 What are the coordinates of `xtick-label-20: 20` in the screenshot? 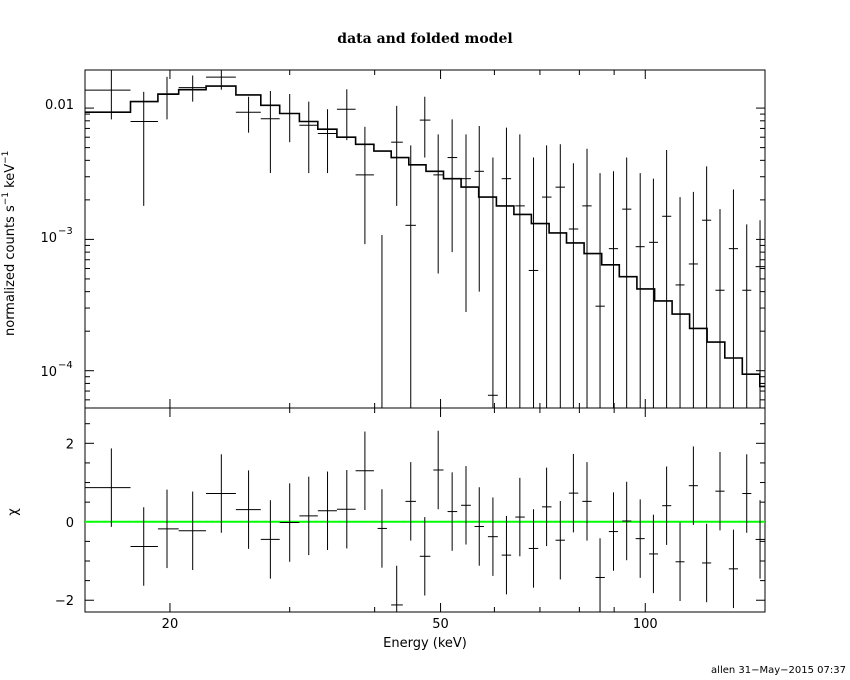 It's located at (170, 624).